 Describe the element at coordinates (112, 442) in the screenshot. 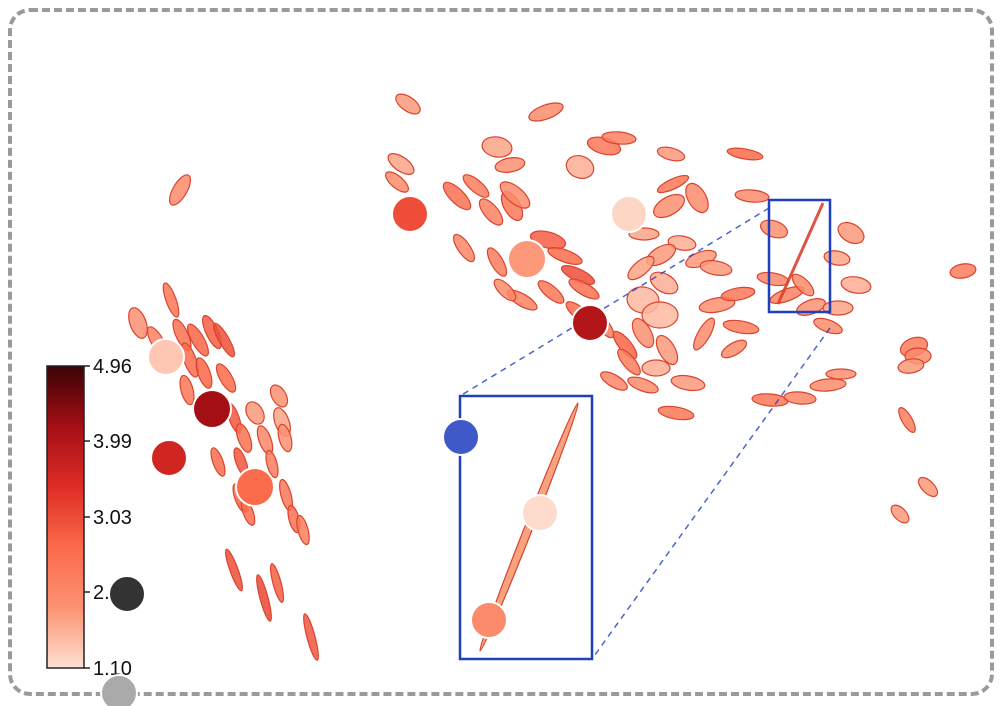

I see `colorbar-tick-label: 3.99` at that location.